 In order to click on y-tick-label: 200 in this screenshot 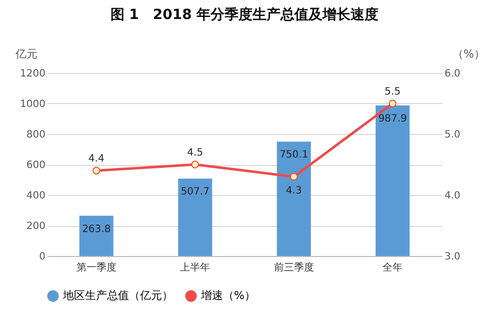, I will do `click(36, 226)`.